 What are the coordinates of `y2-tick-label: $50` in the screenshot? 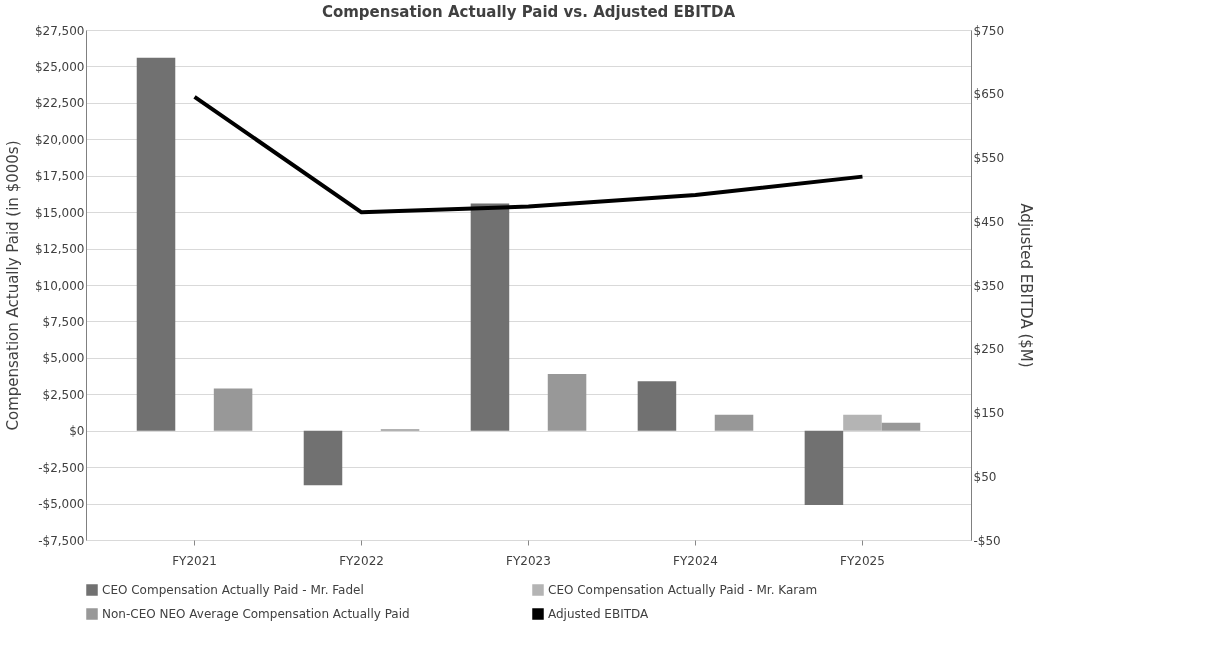 It's located at (985, 476).